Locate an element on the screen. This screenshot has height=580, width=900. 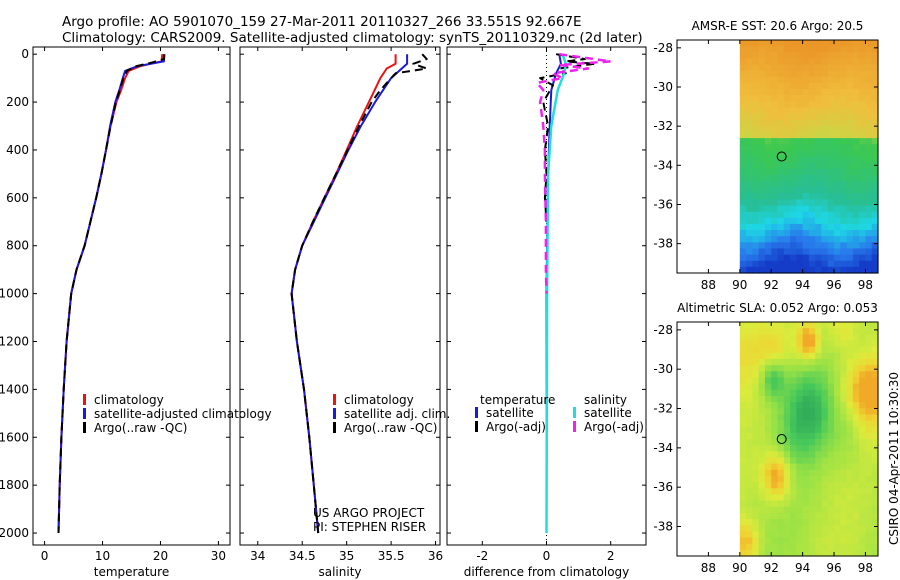
x-axis-label: temperature is located at coordinates (131, 572).